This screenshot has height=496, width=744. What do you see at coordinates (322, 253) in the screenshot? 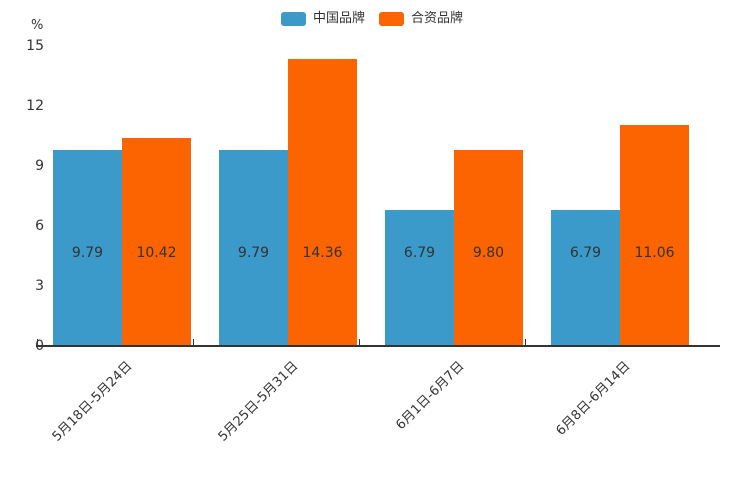
I see `bar-value-label: 14.36` at bounding box center [322, 253].